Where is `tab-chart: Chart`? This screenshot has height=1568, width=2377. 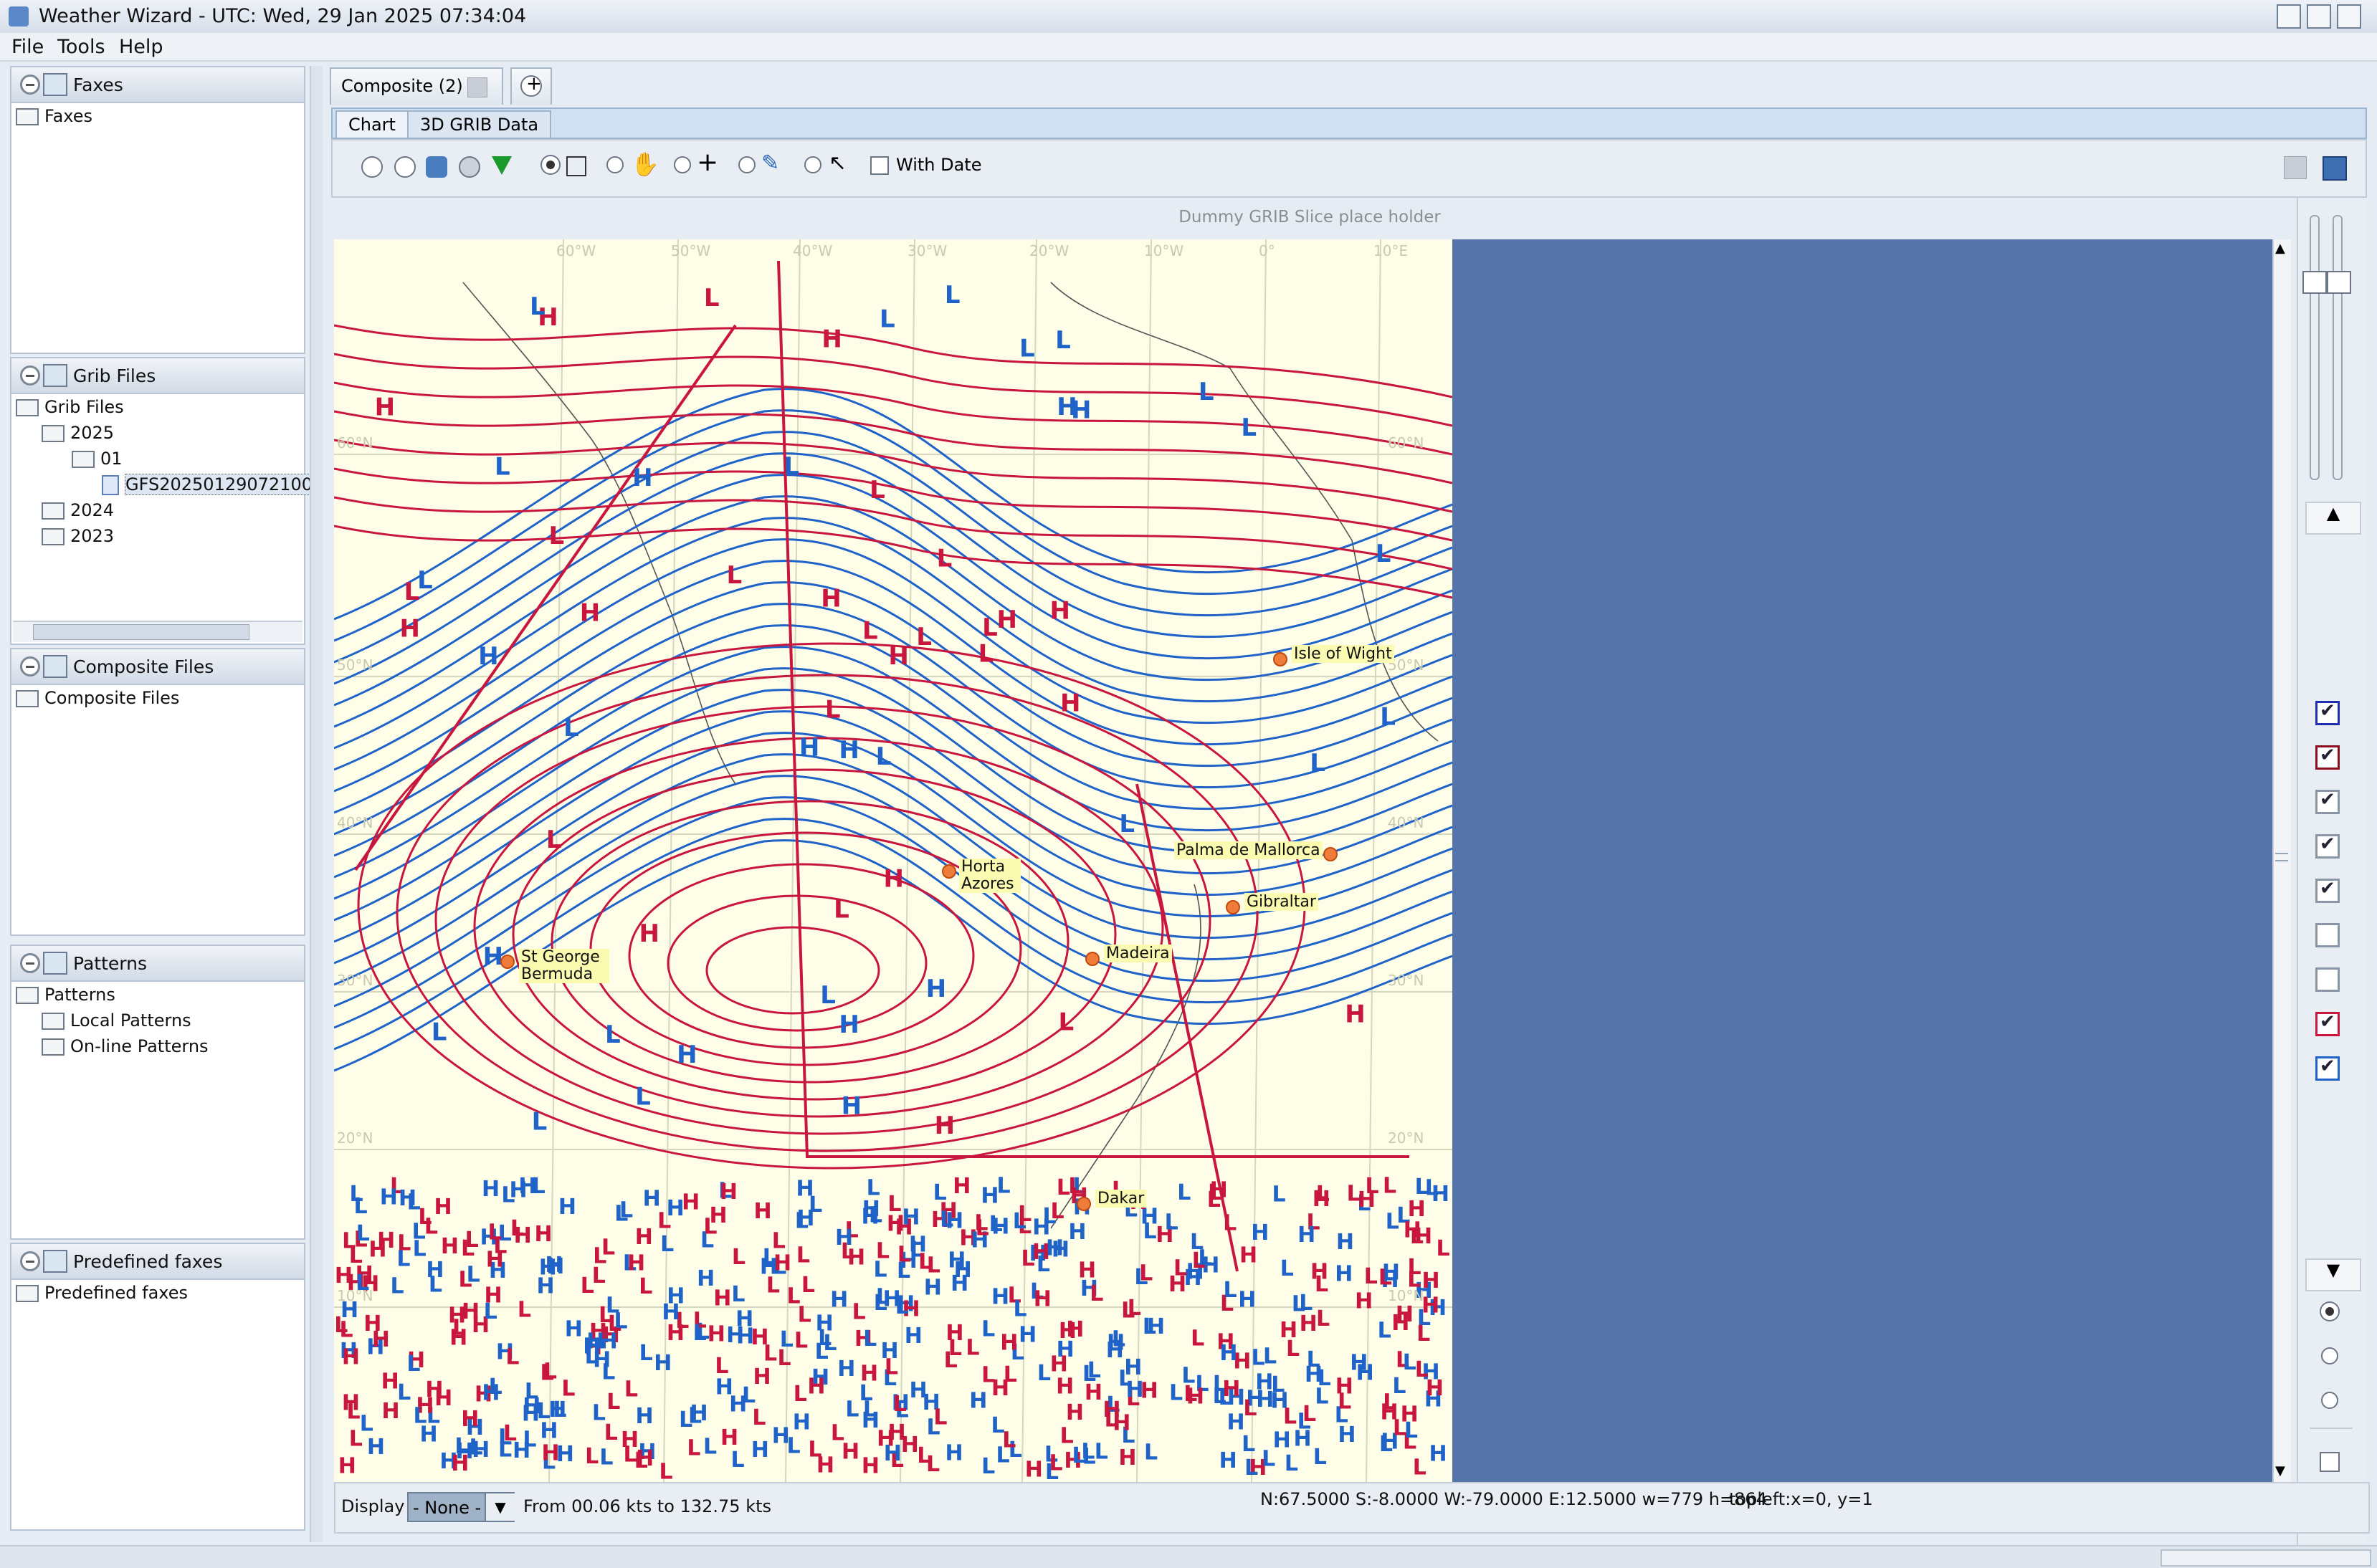 tab-chart: Chart is located at coordinates (372, 124).